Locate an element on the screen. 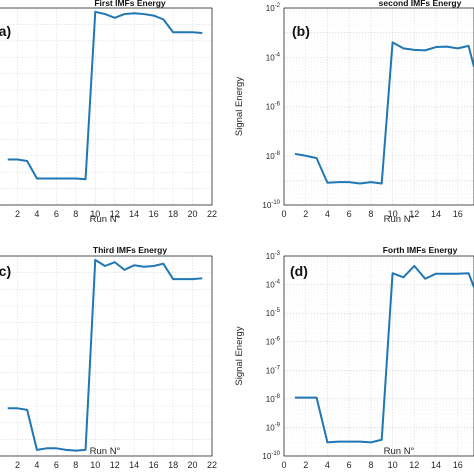 This screenshot has width=474, height=474. y-tick-label: 10⁻³ is located at coordinates (273, 256).